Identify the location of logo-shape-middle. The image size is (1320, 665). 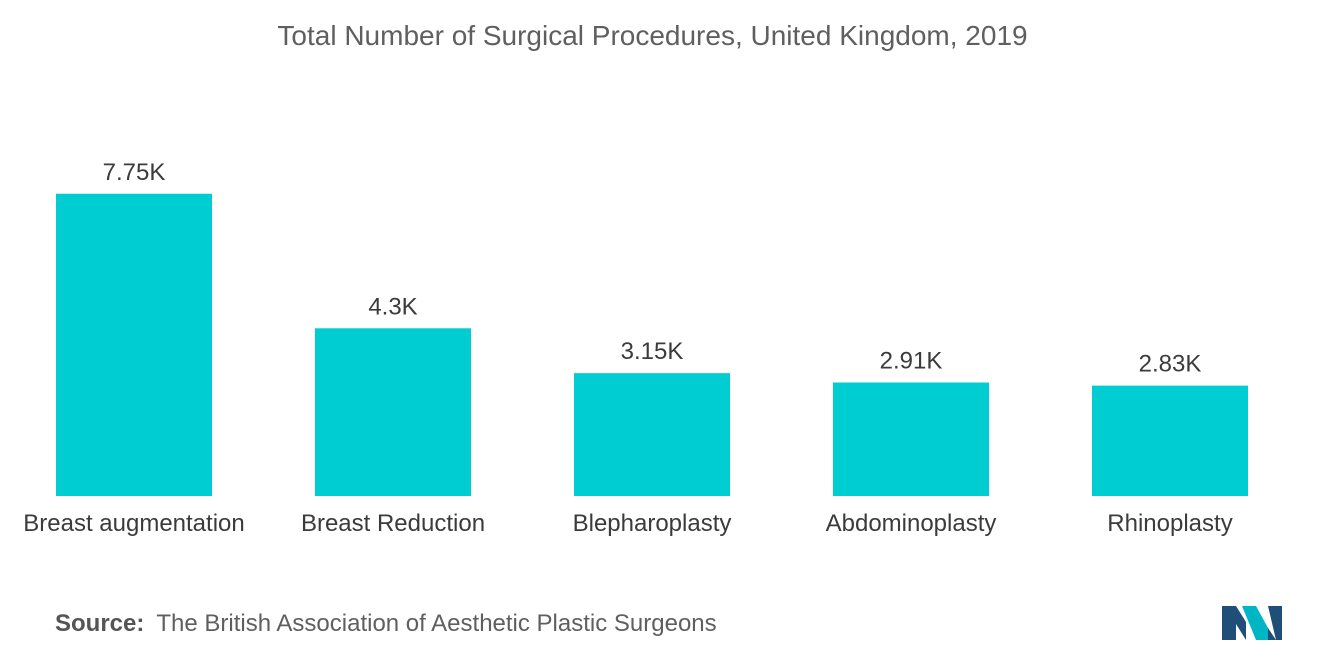
(1255, 623).